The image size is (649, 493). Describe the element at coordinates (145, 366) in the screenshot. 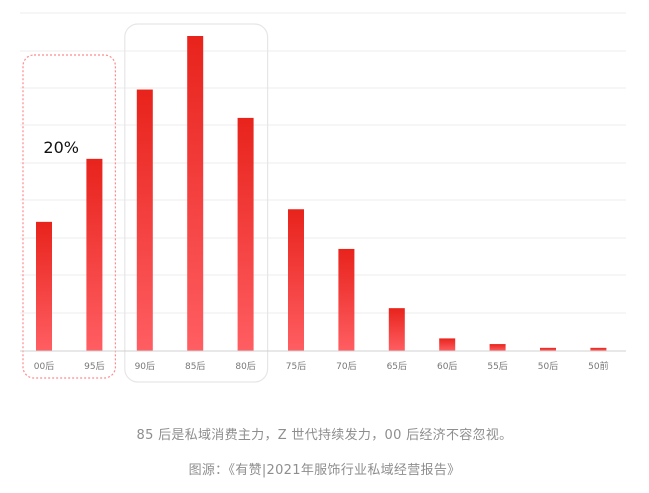

I see `x-tick-label: 90后` at that location.